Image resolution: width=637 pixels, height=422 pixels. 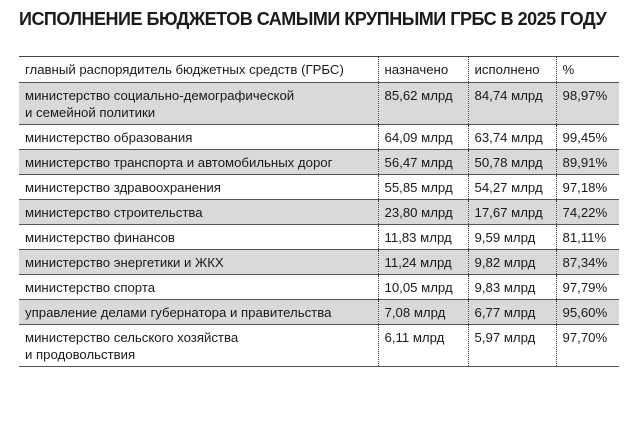 I want to click on row-name-line1: министерство социально-демографической, so click(x=160, y=95).